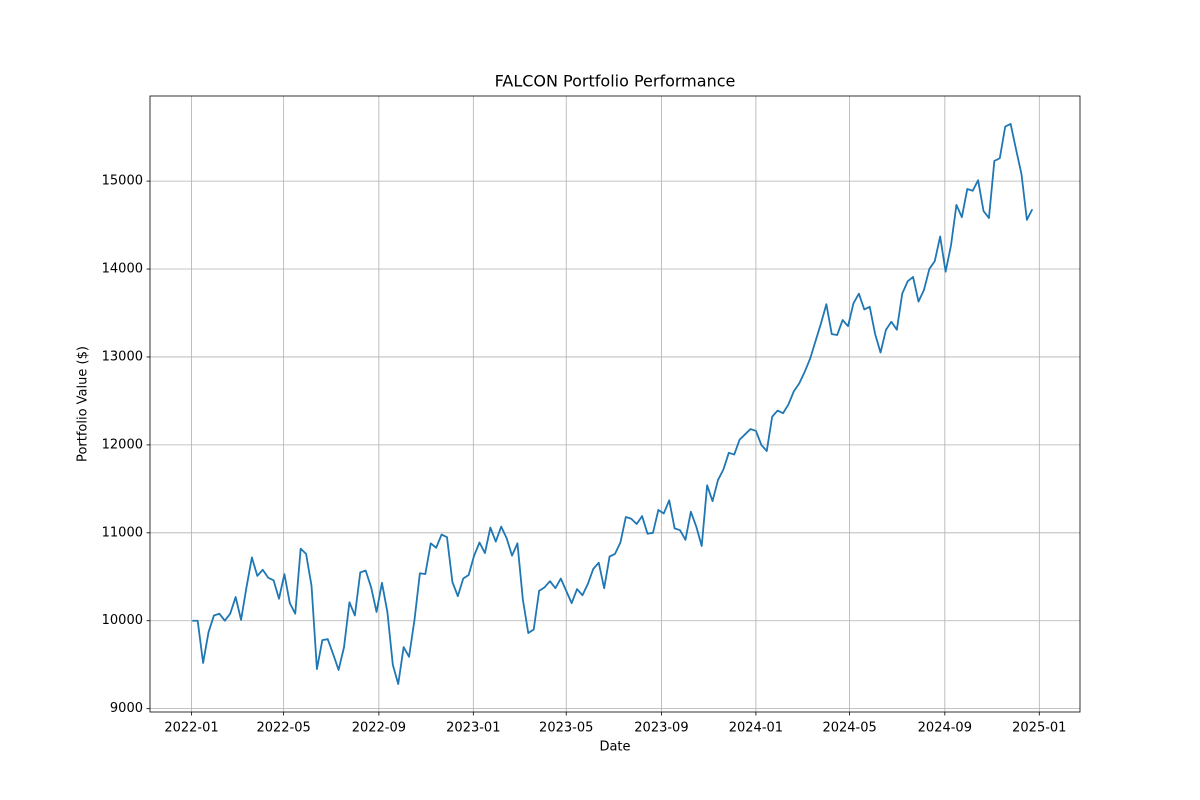  Describe the element at coordinates (849, 728) in the screenshot. I see `x-tick-label: 2024-05` at that location.